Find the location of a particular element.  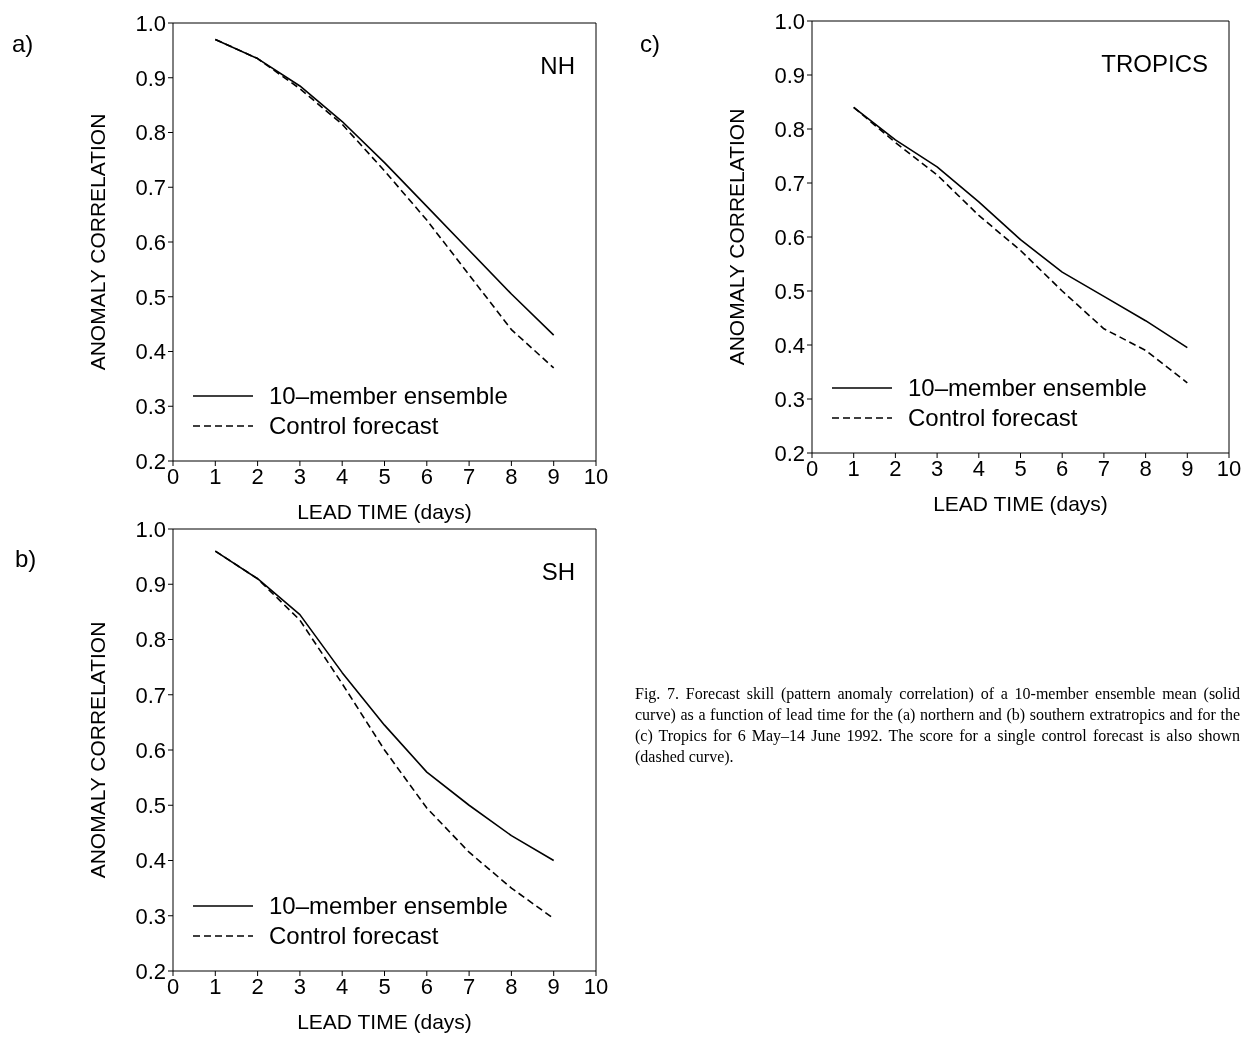

annotation: NH is located at coordinates (557, 66).